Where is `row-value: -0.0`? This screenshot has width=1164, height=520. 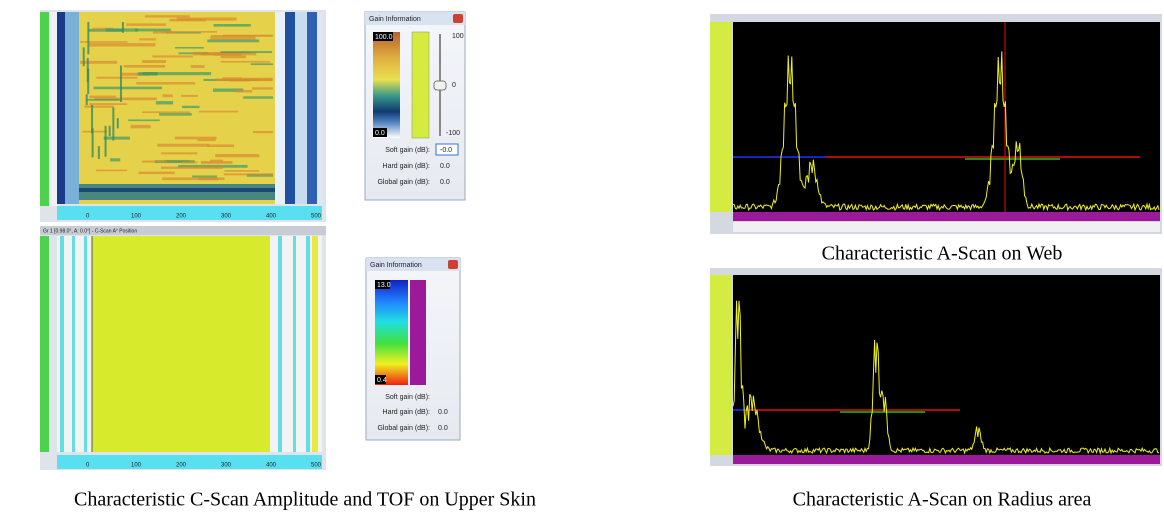
row-value: -0.0 is located at coordinates (446, 150).